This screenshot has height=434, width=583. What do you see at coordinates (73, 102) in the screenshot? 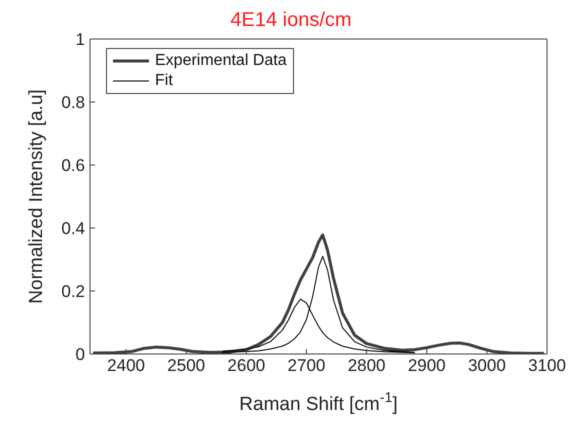
I see `y-tick-label: 0.8` at bounding box center [73, 102].